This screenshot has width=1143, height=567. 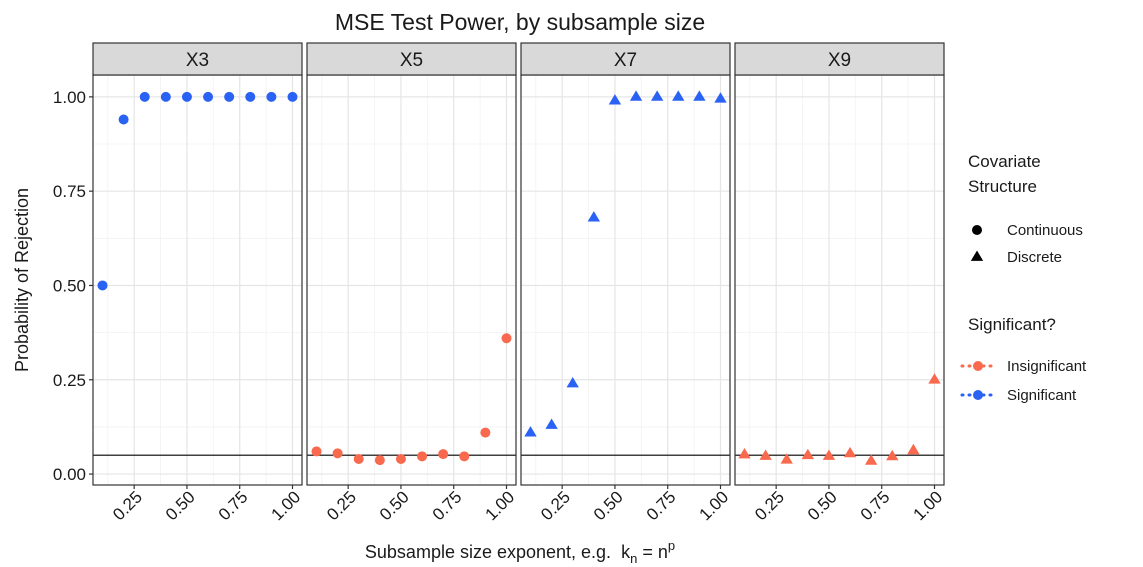 What do you see at coordinates (69, 97) in the screenshot?
I see `y-tick-label: 1.00` at bounding box center [69, 97].